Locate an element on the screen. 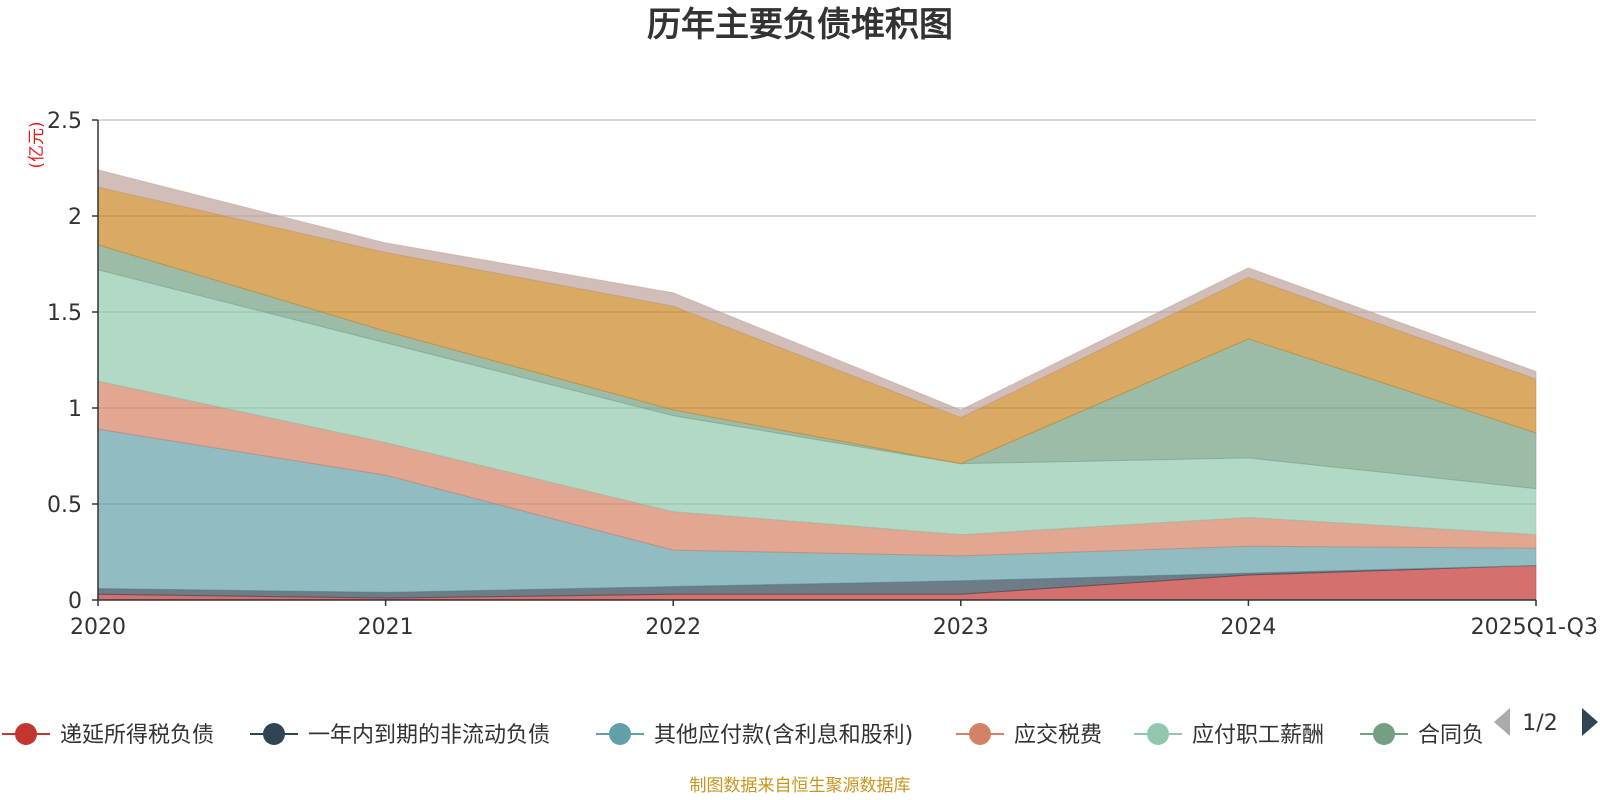 The width and height of the screenshot is (1600, 800). legend-item-1: 一年内到期的非流动负债 is located at coordinates (400, 735).